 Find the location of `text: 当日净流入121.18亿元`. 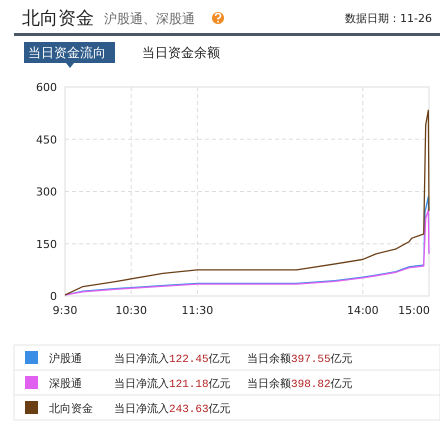

text: 当日净流入121.18亿元 is located at coordinates (172, 384).